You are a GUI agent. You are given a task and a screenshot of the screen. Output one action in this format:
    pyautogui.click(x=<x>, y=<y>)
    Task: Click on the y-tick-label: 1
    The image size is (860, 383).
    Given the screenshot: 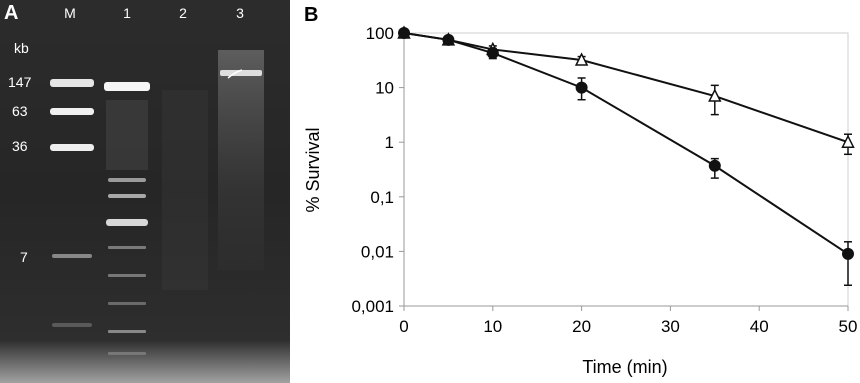 What is the action you would take?
    pyautogui.click(x=389, y=142)
    